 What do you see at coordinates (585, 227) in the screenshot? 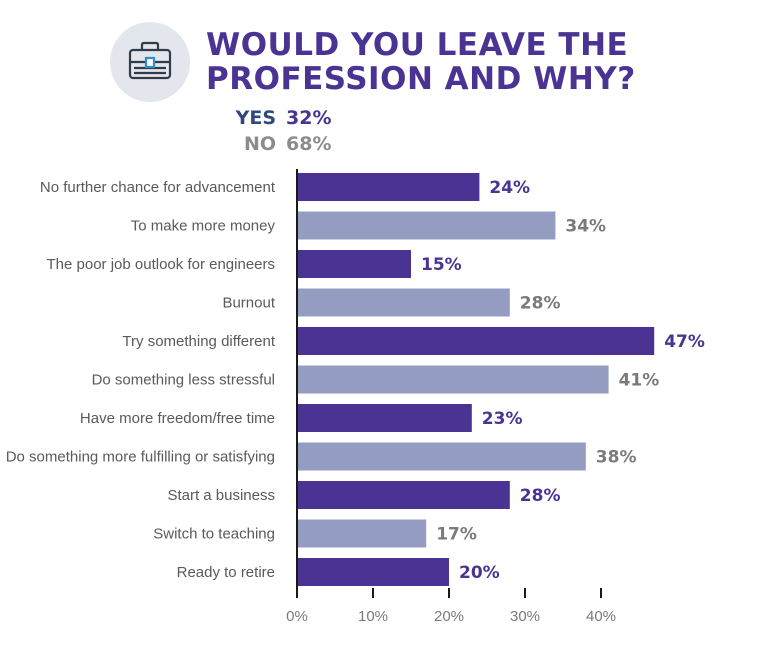
I see `value-label: 34%` at bounding box center [585, 227].